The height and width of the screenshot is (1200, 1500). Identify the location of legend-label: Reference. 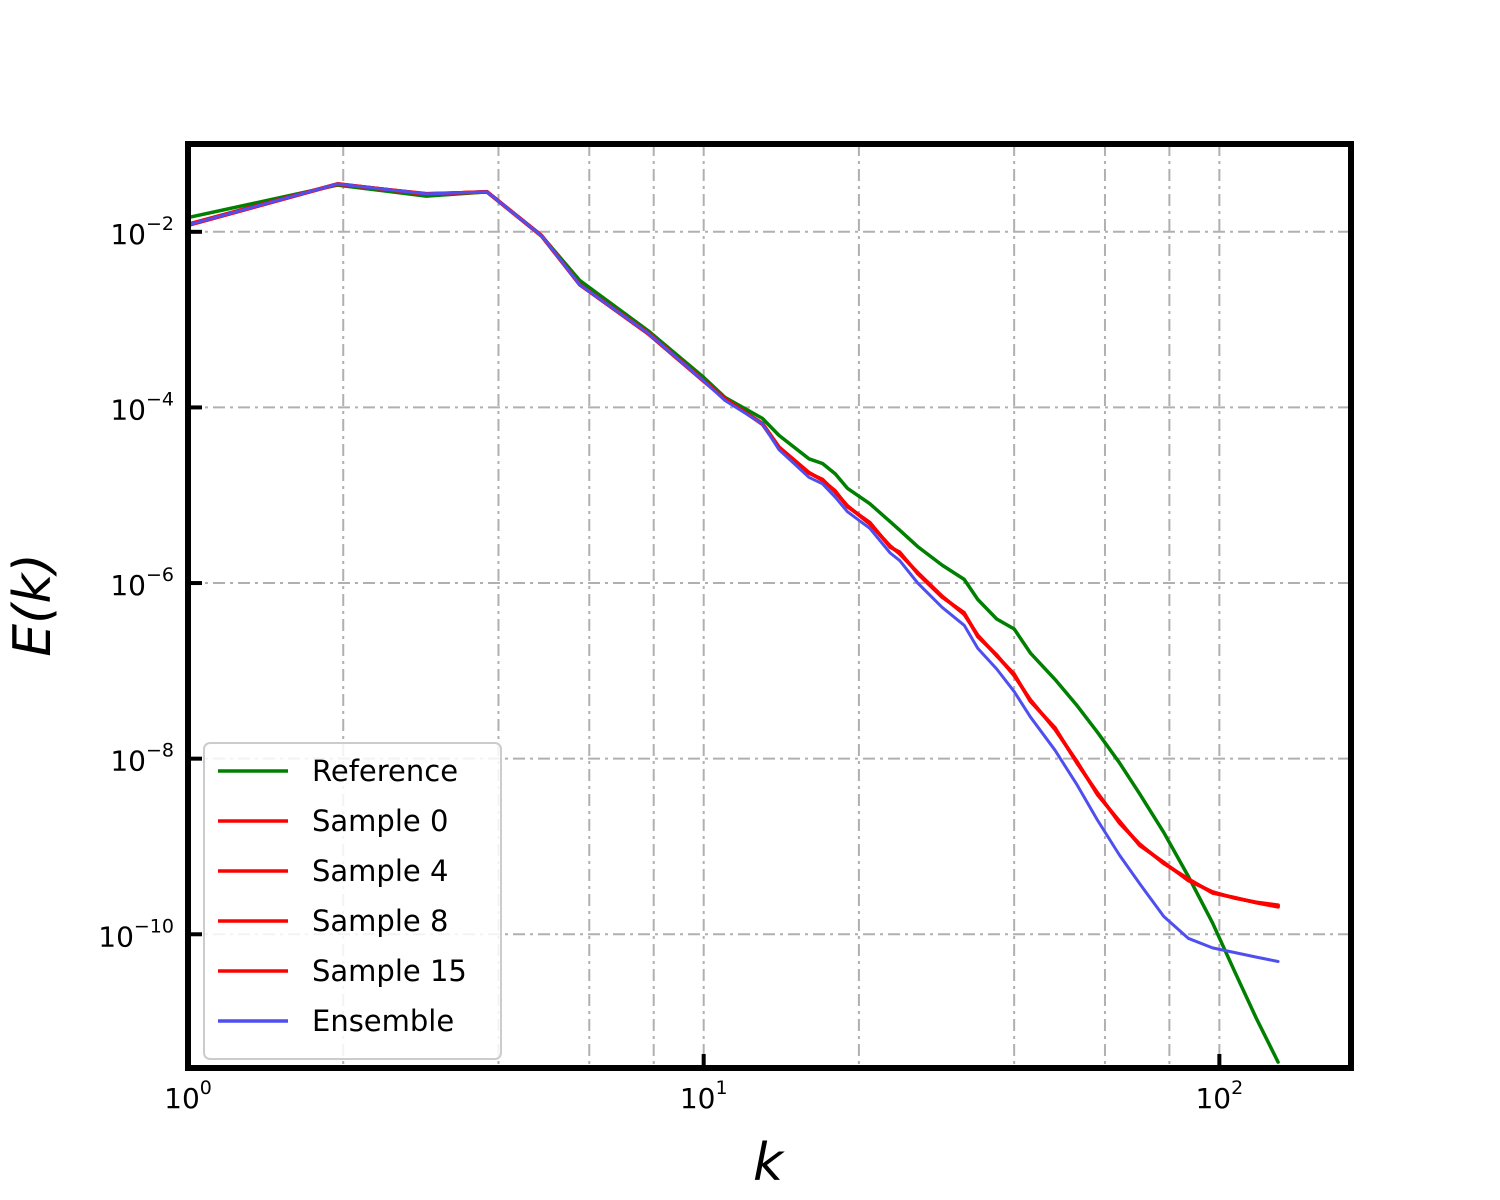
(385, 771).